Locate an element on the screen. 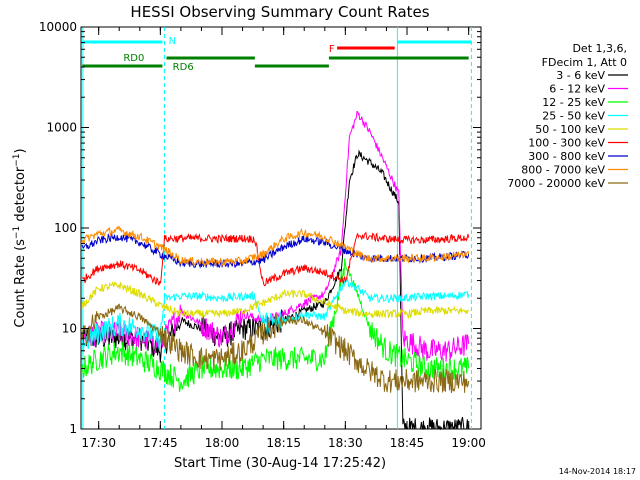  legend-header-line1: Det 1,3,6, is located at coordinates (599, 48).